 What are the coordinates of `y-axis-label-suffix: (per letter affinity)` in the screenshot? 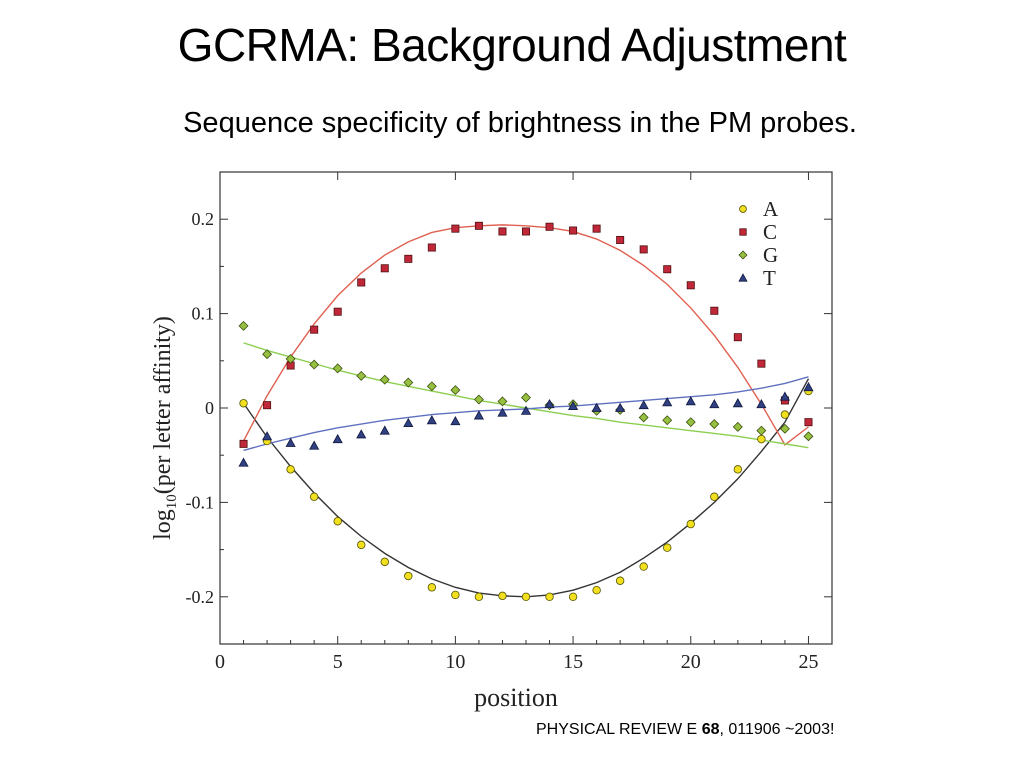 It's located at (163, 405).